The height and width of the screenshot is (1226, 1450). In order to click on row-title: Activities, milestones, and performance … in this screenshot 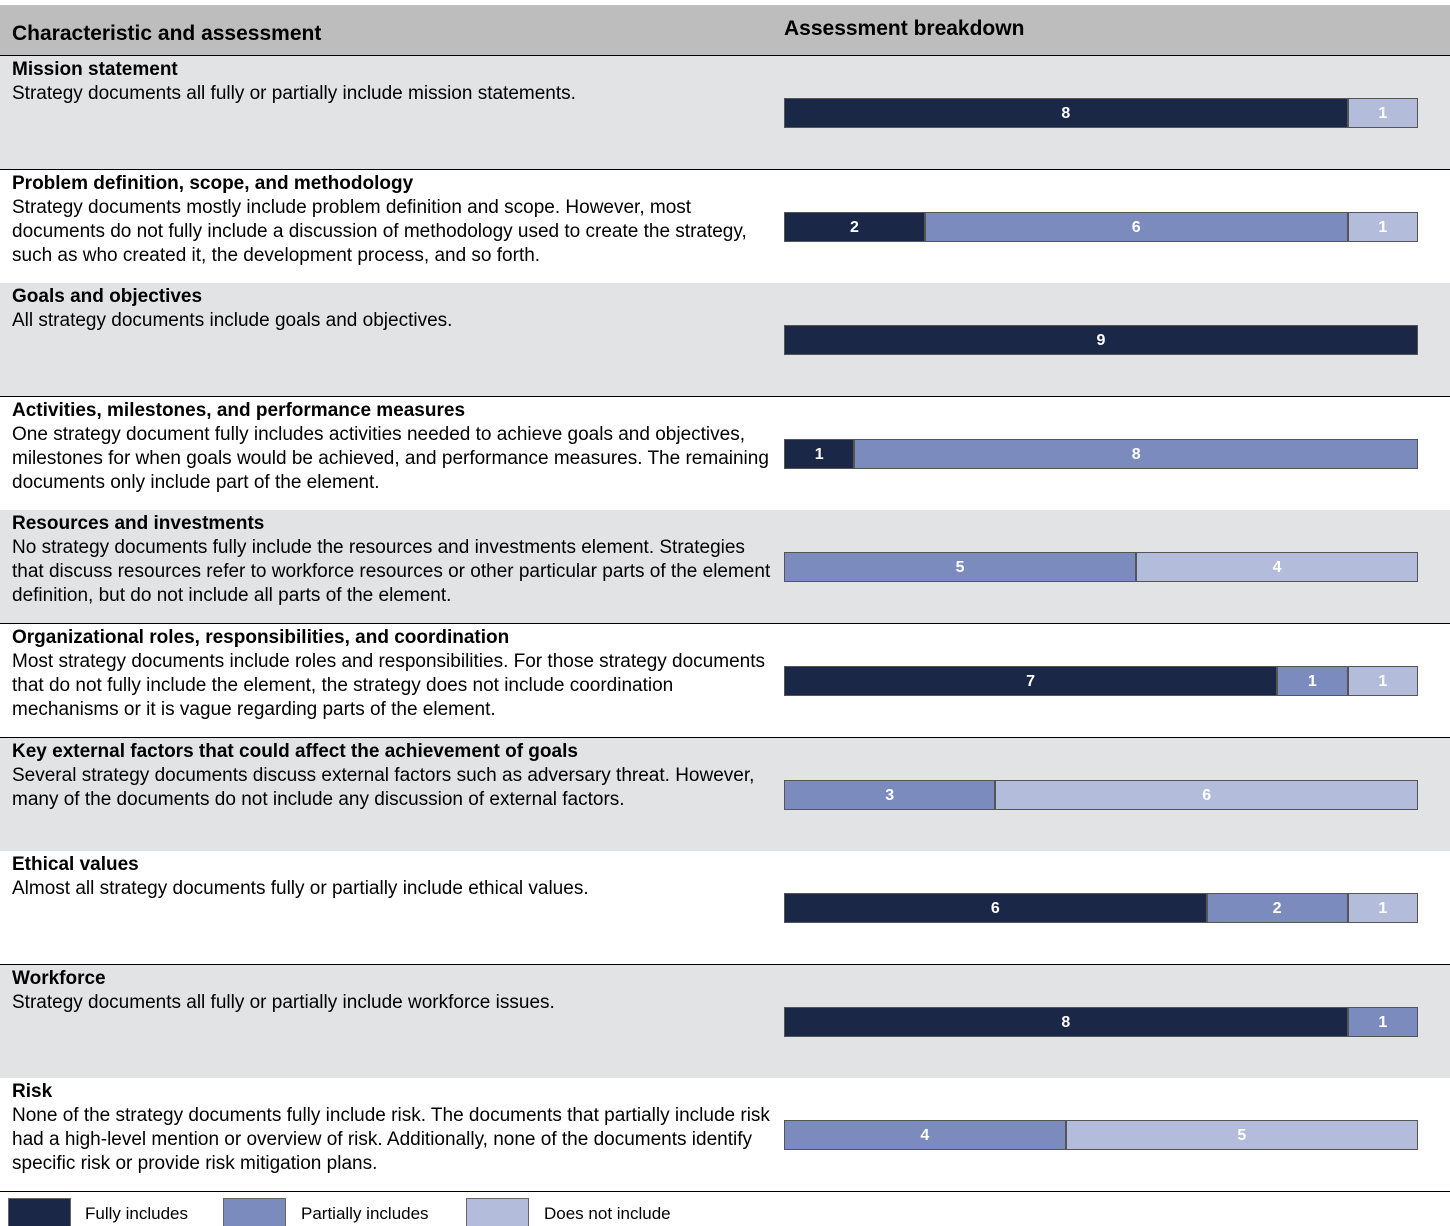, I will do `click(239, 410)`.